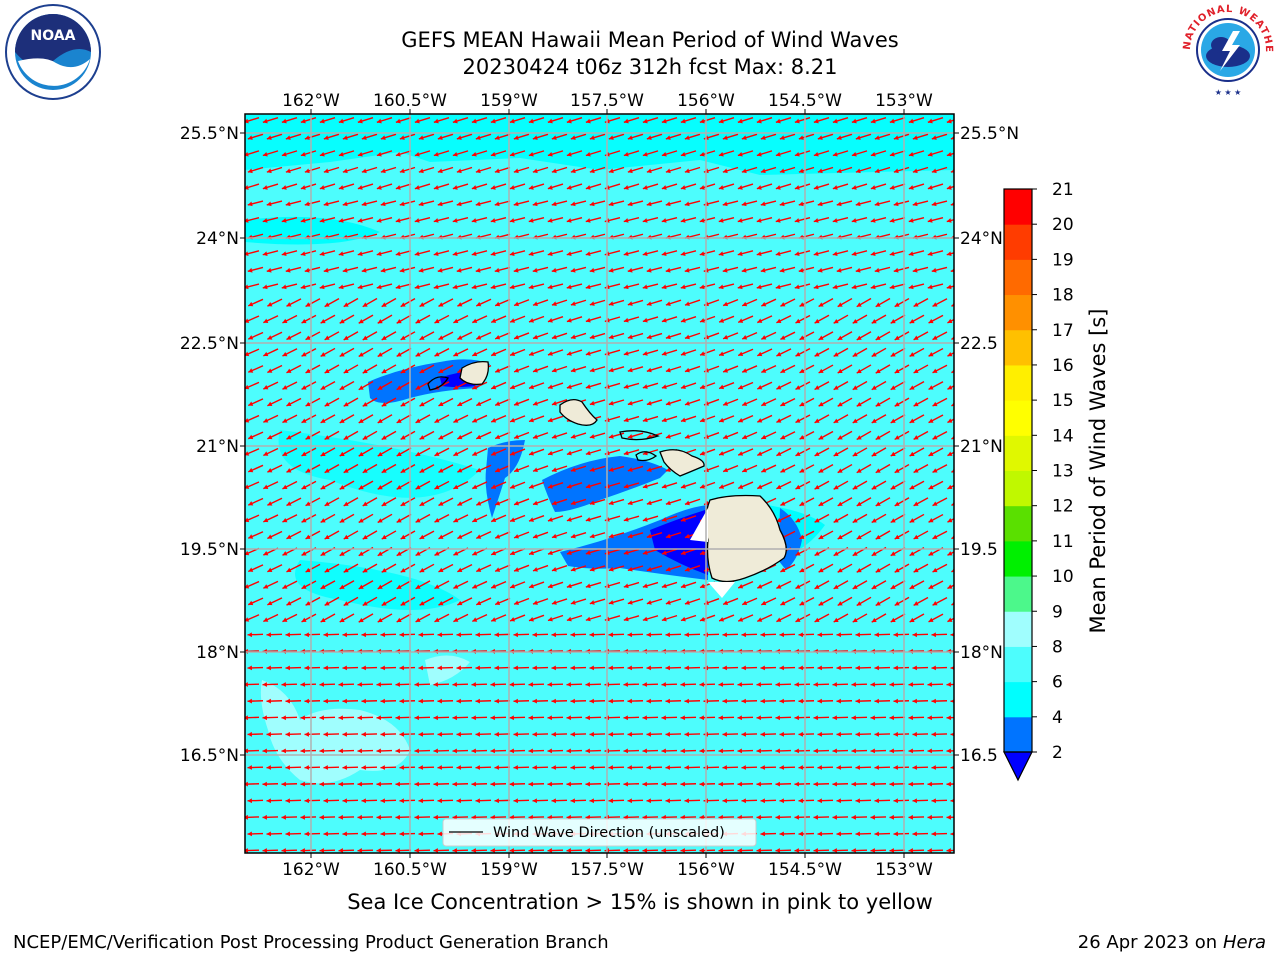 The height and width of the screenshot is (960, 1280). What do you see at coordinates (1018, 664) in the screenshot?
I see `colorbar-level` at bounding box center [1018, 664].